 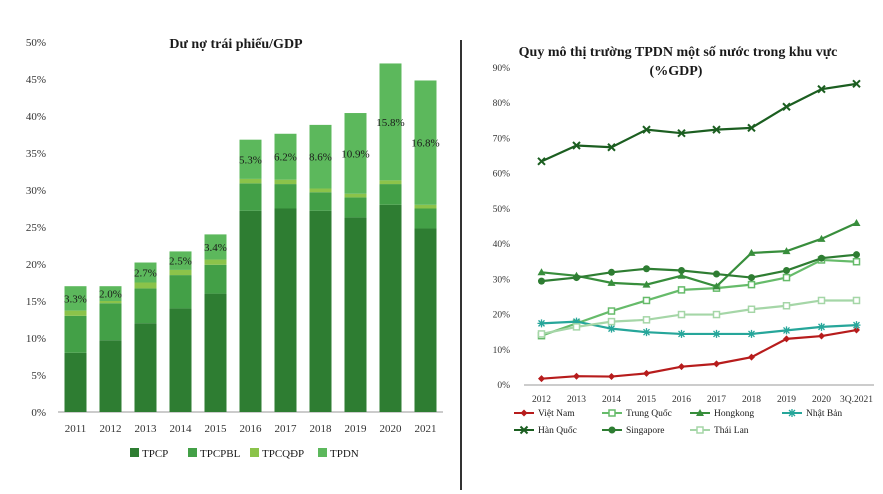 I want to click on legend-marker-trung-quoc, so click(x=612, y=413).